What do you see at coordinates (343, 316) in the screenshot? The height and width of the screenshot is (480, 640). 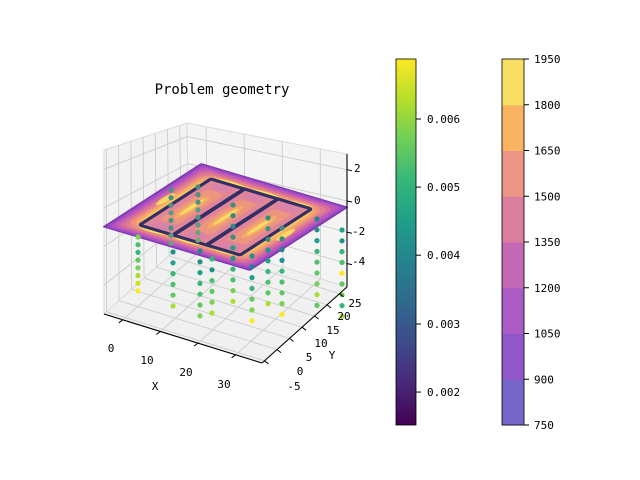 I see `y-tick-label: 20` at bounding box center [343, 316].